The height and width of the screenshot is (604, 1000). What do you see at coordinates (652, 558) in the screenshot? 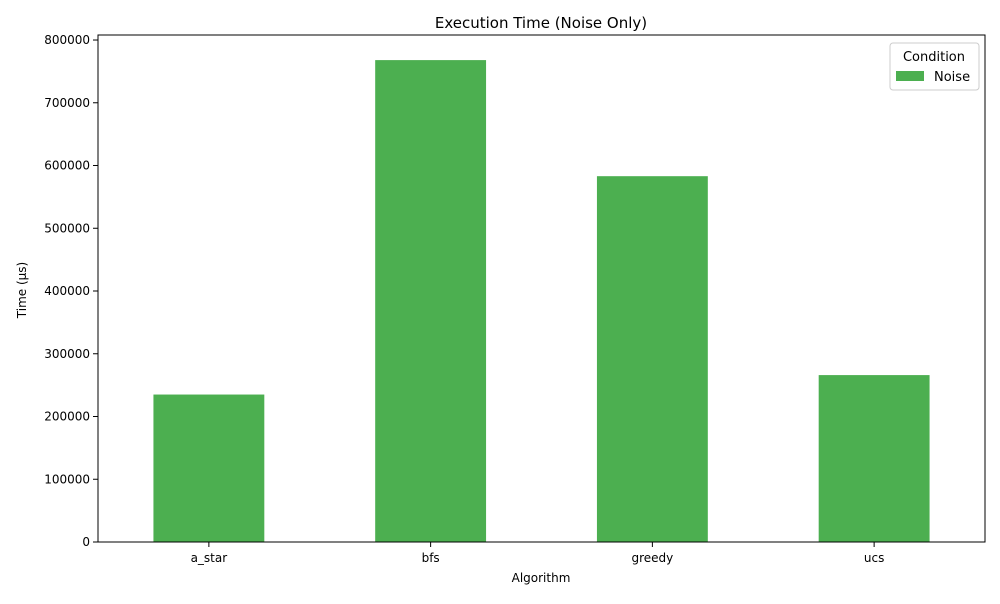
I see `x-tick-label: greedy` at bounding box center [652, 558].